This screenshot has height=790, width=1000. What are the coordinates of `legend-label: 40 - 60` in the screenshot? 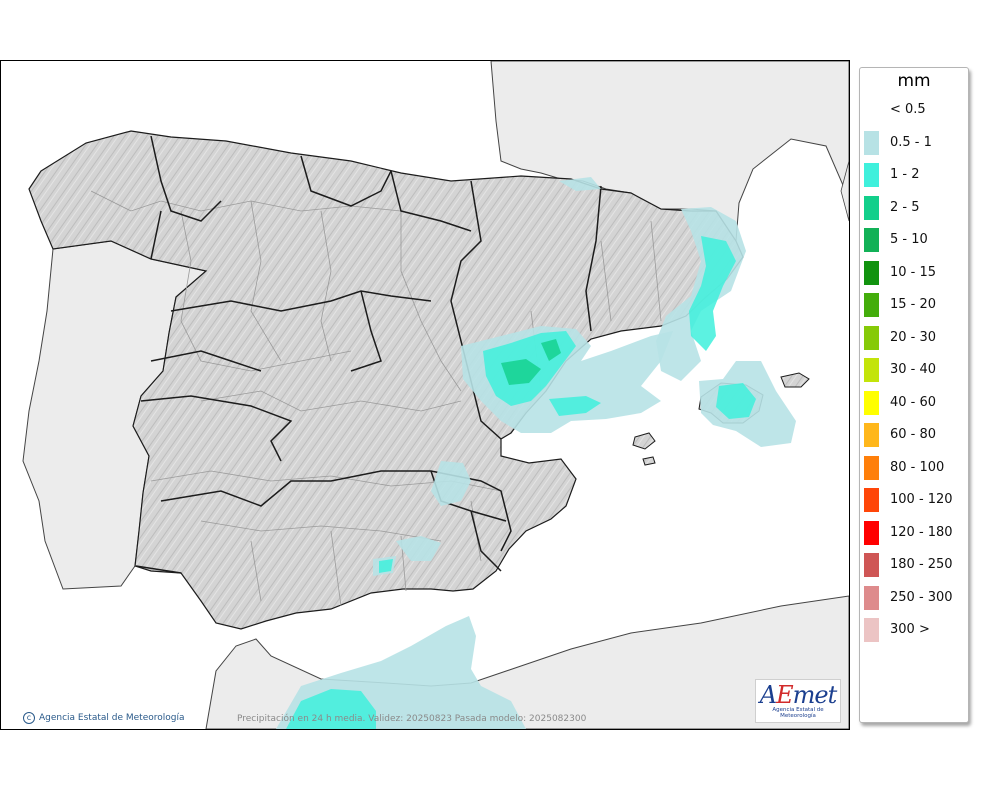 It's located at (913, 402).